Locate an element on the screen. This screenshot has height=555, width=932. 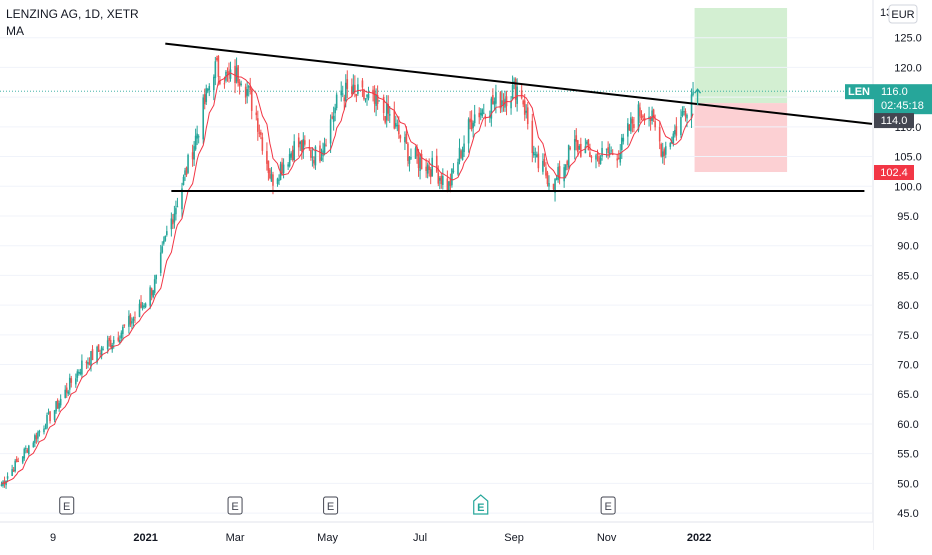
trendline-descending-resistance is located at coordinates (519, 83).